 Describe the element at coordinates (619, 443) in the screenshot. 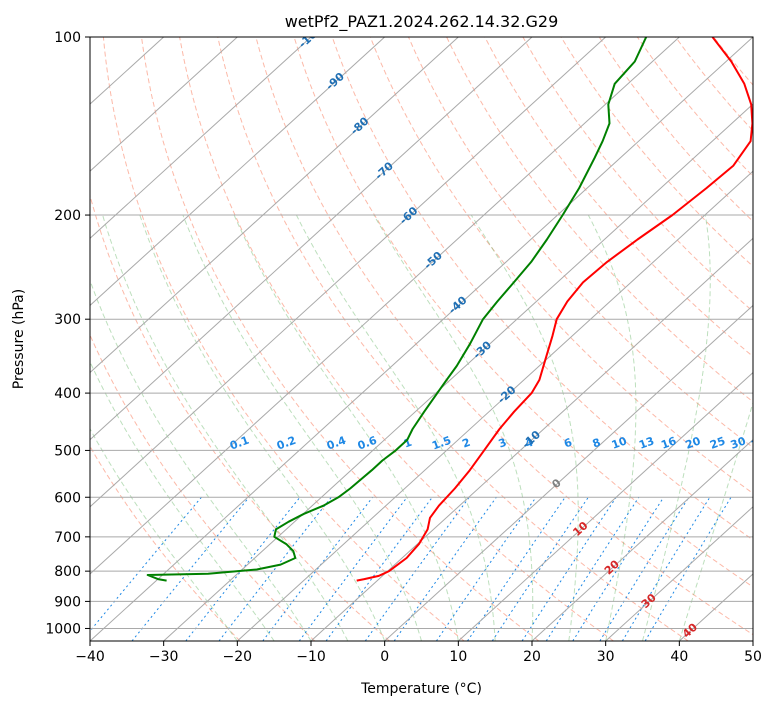

I see `mixing-ratio-label: 10` at that location.